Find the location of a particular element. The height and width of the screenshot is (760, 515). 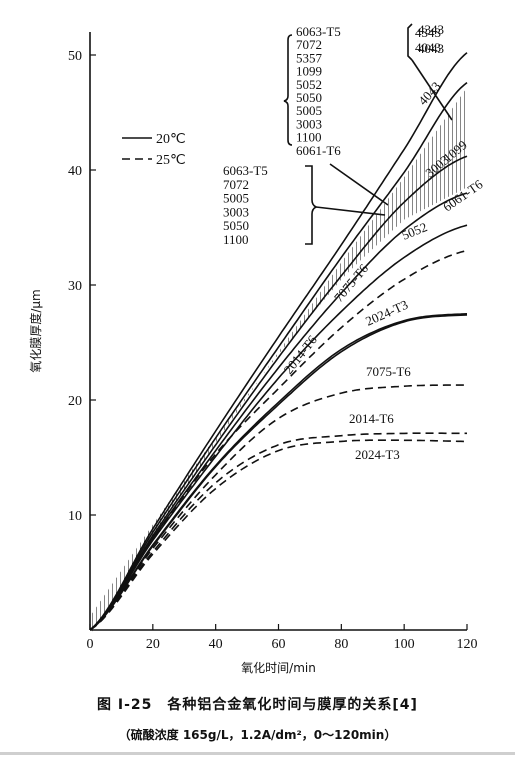

group-label-solid-9: 6061-T6 is located at coordinates (318, 150).